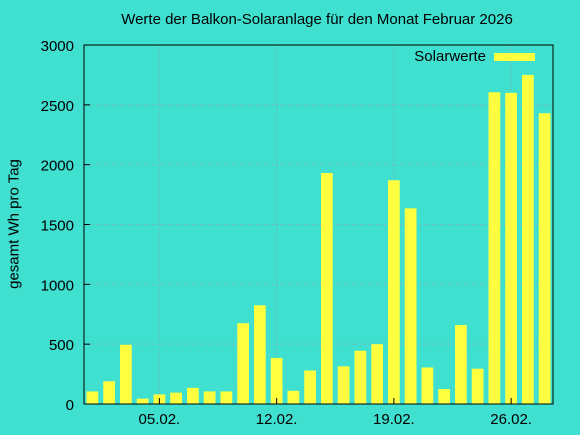 This screenshot has height=435, width=580. Describe the element at coordinates (61, 345) in the screenshot. I see `y-tick-label: 500` at that location.